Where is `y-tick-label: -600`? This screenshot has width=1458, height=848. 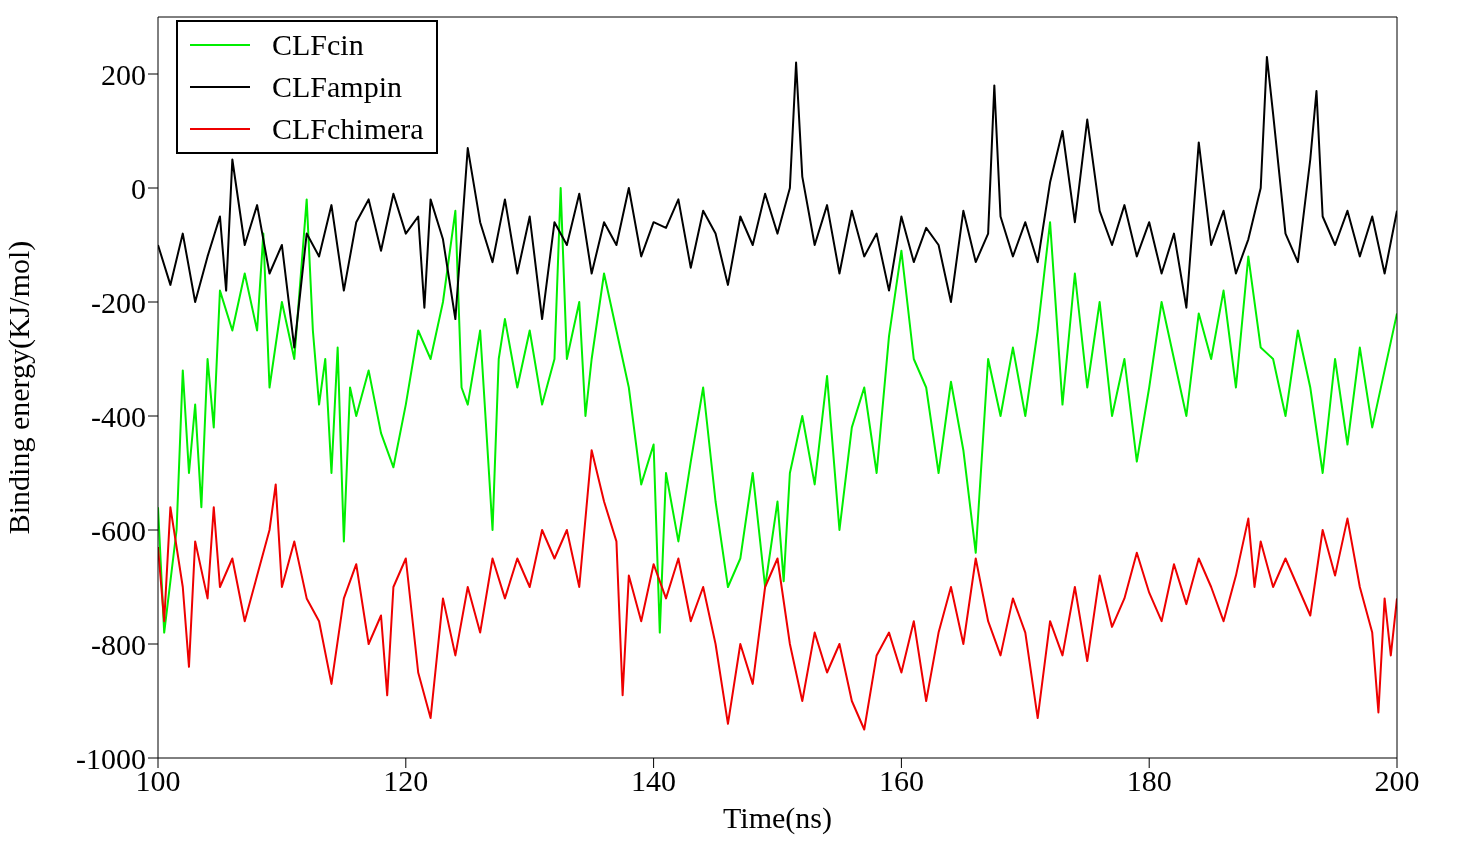
y-tick-label: -600 is located at coordinates (118, 530).